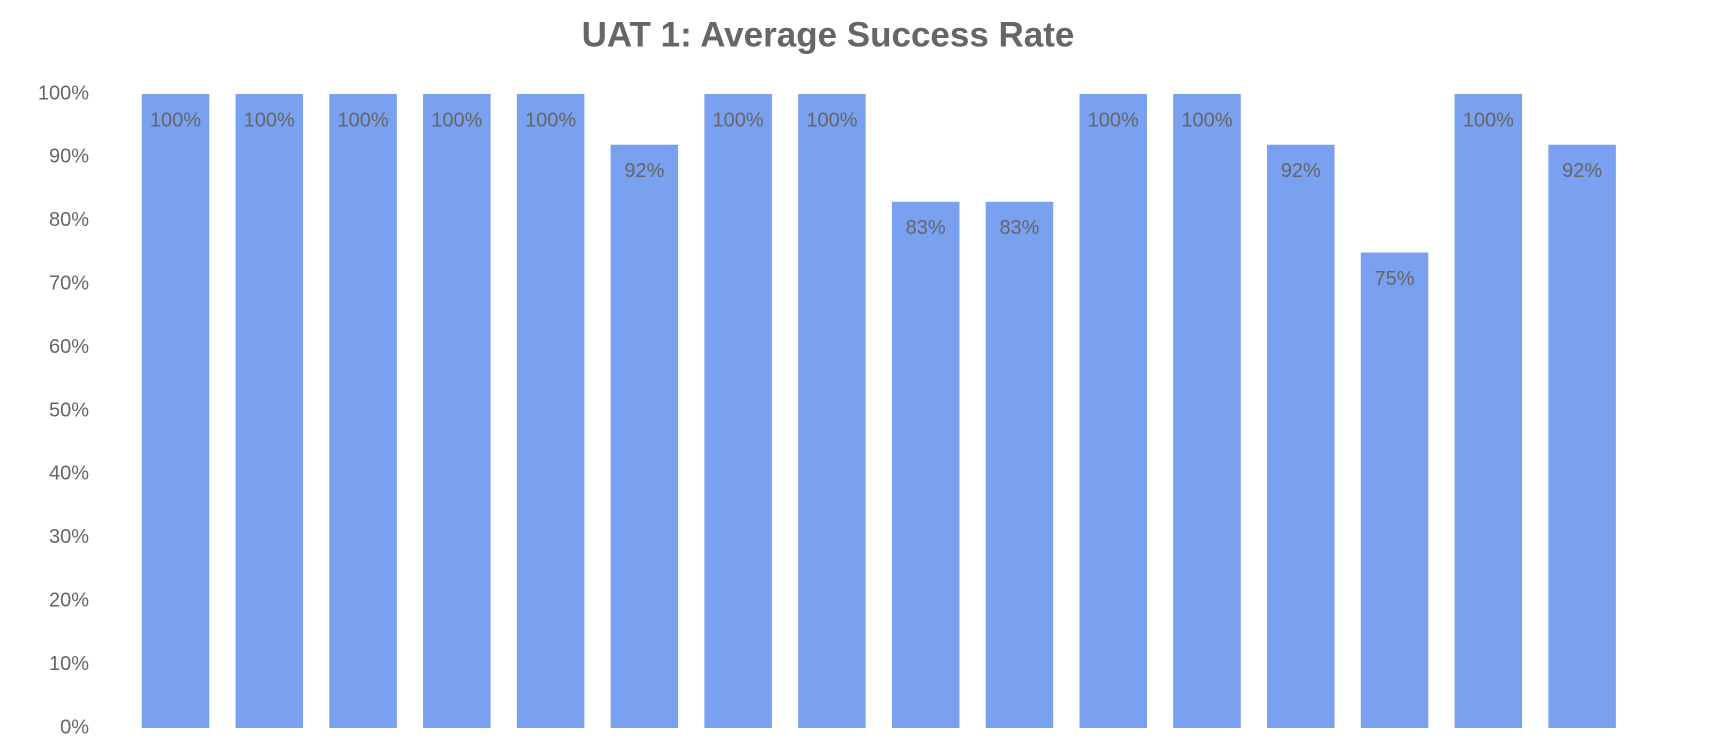 Image resolution: width=1728 pixels, height=752 pixels. What do you see at coordinates (69, 283) in the screenshot?
I see `y-tick-label: 70%` at bounding box center [69, 283].